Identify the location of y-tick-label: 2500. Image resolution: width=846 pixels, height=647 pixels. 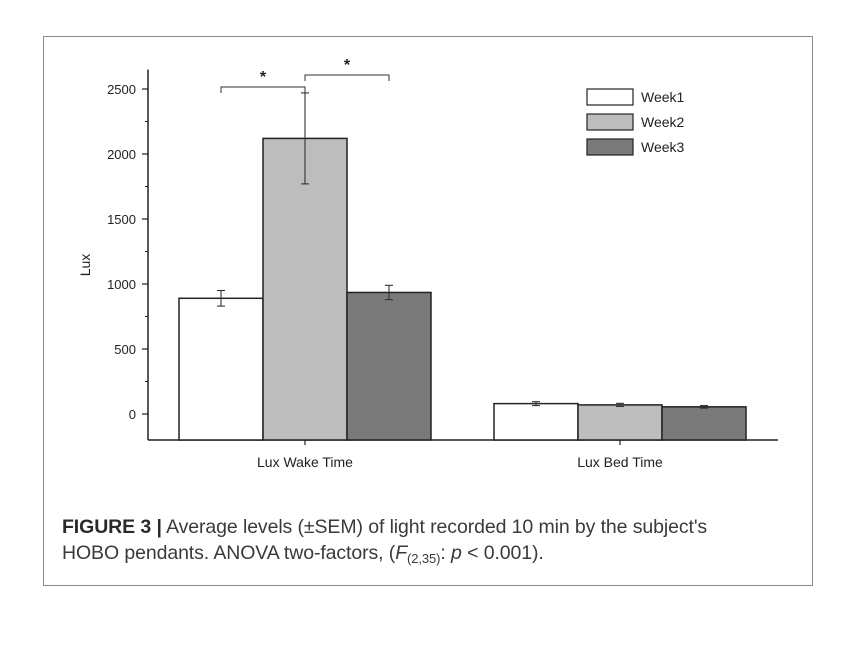
(121, 89).